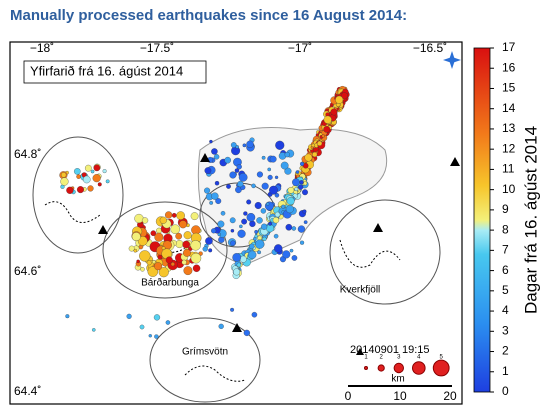 This screenshot has height=418, width=550. What do you see at coordinates (505, 351) in the screenshot?
I see `colorbar-tick-label: 2` at bounding box center [505, 351].